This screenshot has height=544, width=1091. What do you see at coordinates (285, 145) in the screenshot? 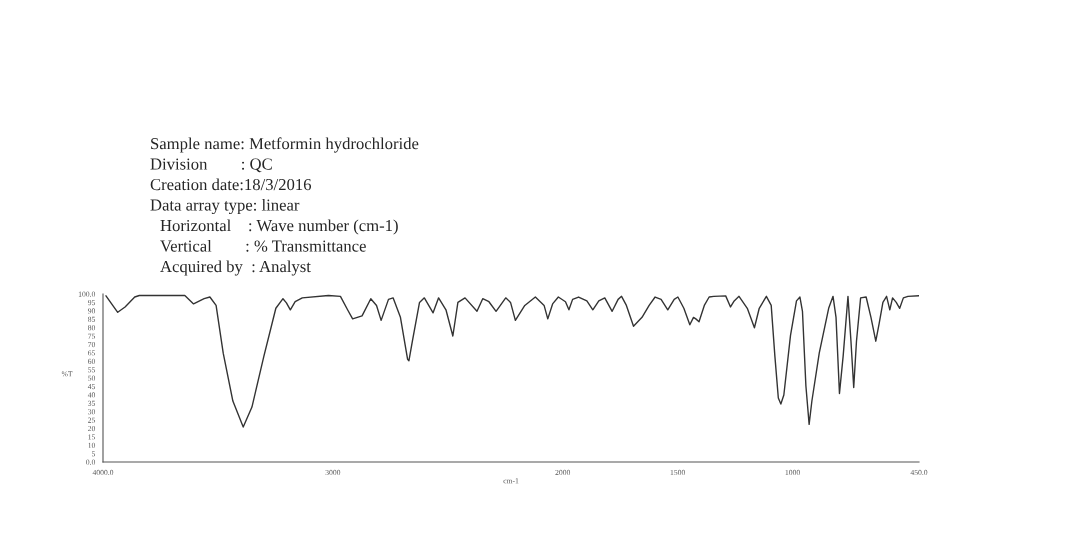
I see `text: Sample name: Metformin hydrochloride` at bounding box center [285, 145].